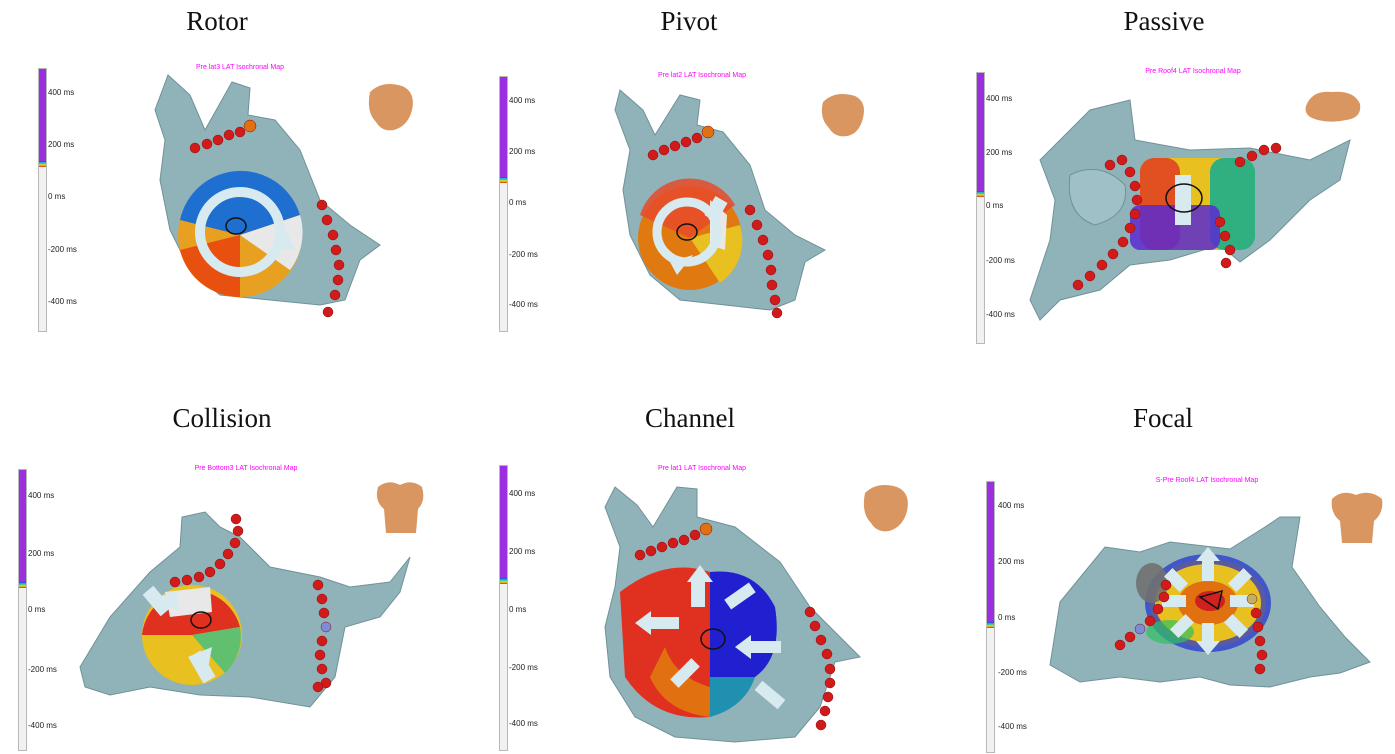 This screenshot has width=1395, height=754. I want to click on map-title: S-Pre Roof4 LAT Isochronal Map, so click(1207, 480).